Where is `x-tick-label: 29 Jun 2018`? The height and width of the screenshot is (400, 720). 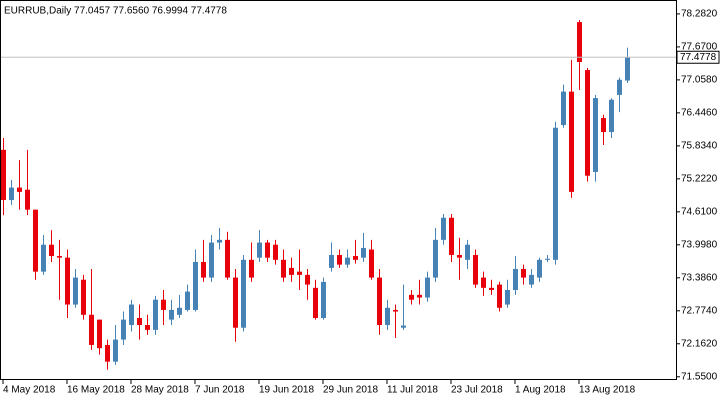
x-tick-label: 29 Jun 2018 is located at coordinates (350, 390).